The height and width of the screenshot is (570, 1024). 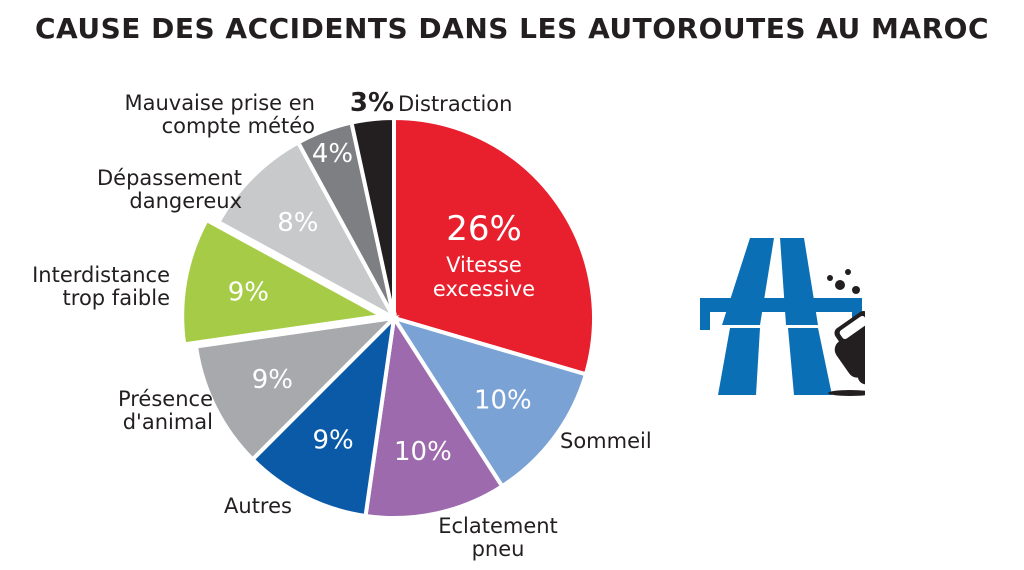 What do you see at coordinates (498, 526) in the screenshot?
I see `slice-category-line: Eclatement` at bounding box center [498, 526].